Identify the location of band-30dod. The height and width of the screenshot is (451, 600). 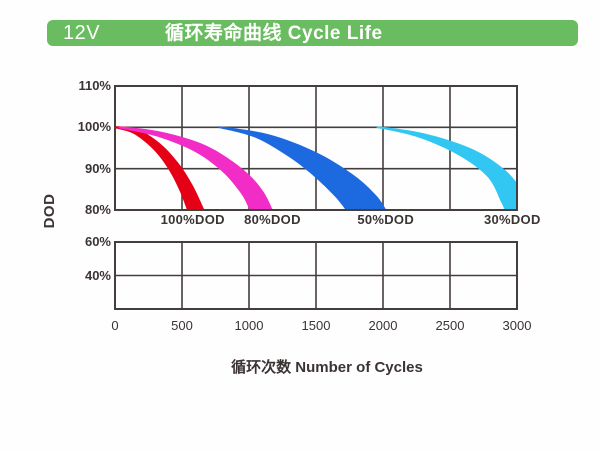
(446, 168).